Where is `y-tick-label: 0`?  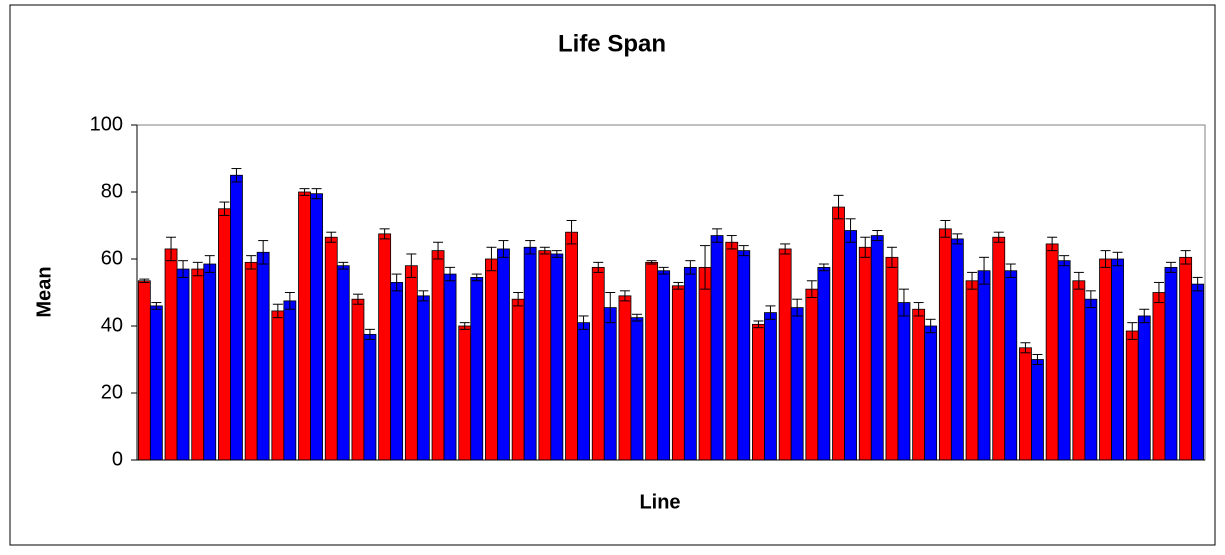 y-tick-label: 0 is located at coordinates (117, 459).